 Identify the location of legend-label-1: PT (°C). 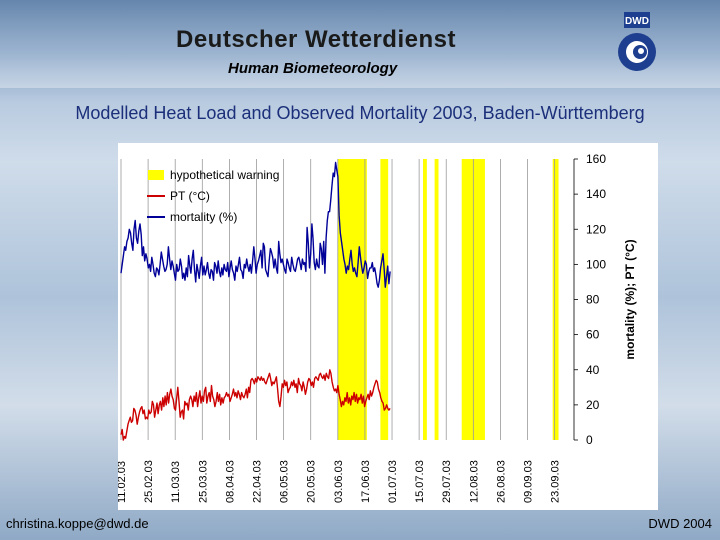
(190, 196).